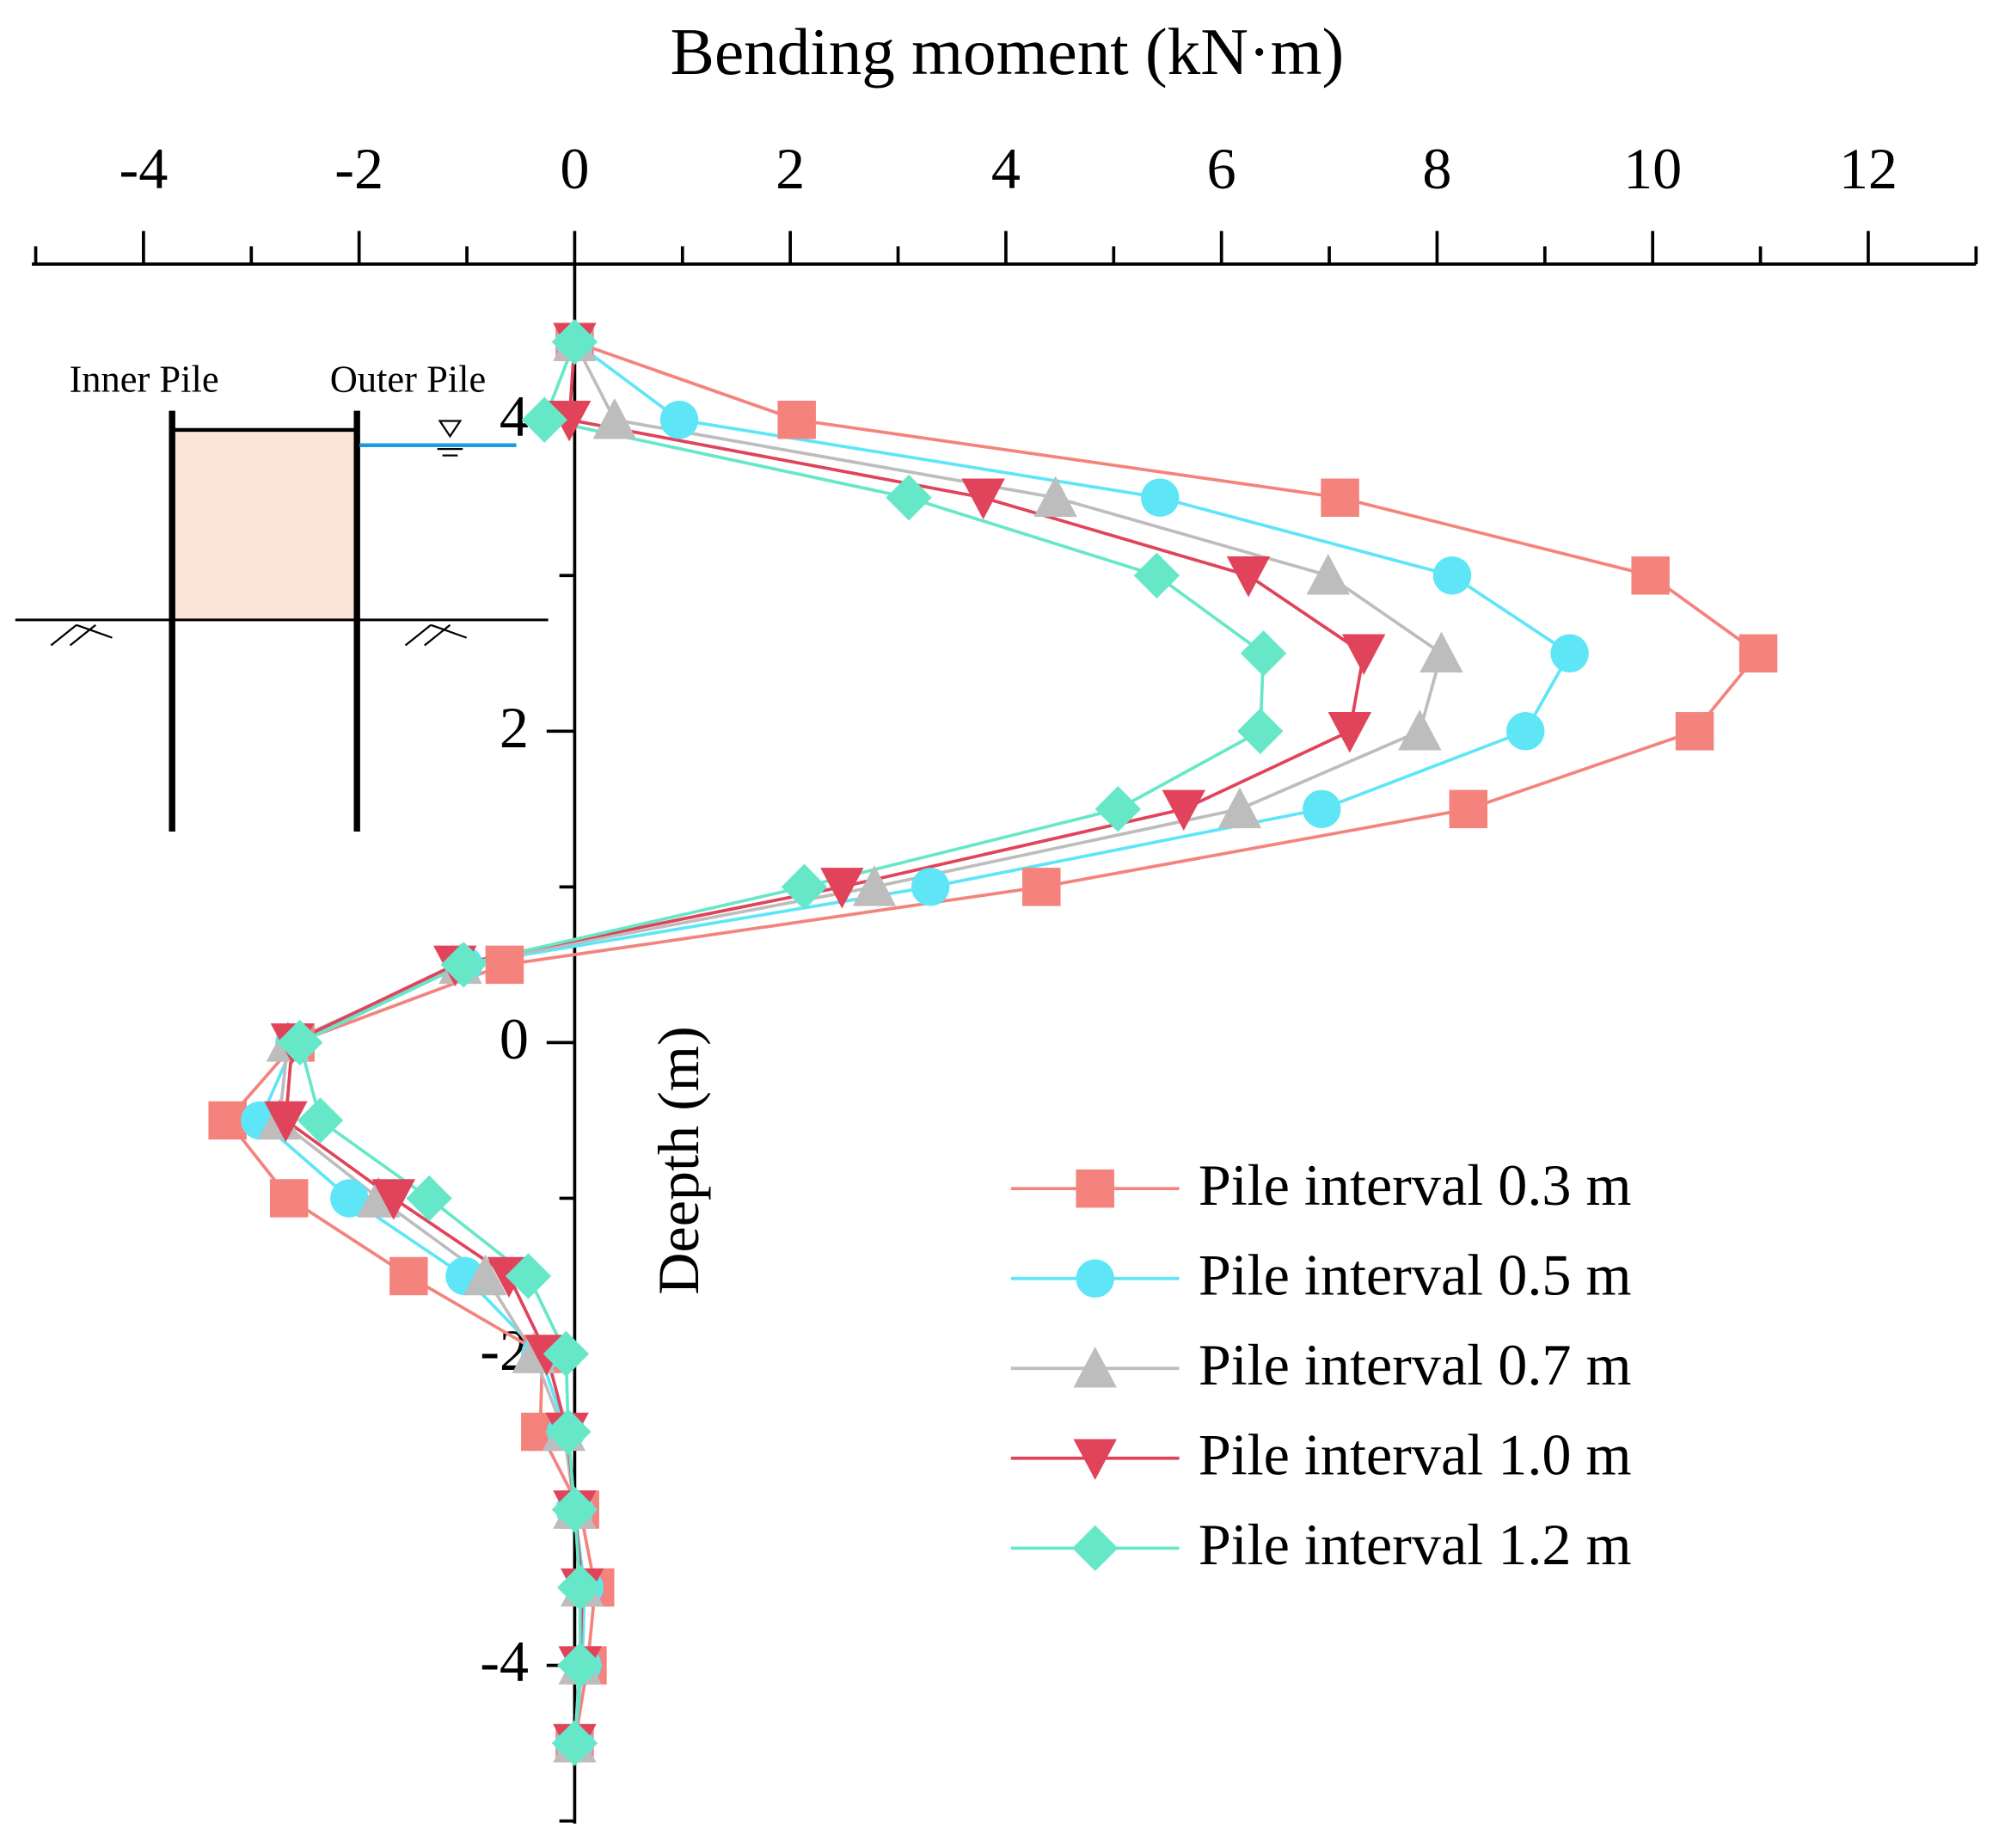 Image resolution: width=1999 pixels, height=1848 pixels. I want to click on x-tick-label: 6, so click(1221, 168).